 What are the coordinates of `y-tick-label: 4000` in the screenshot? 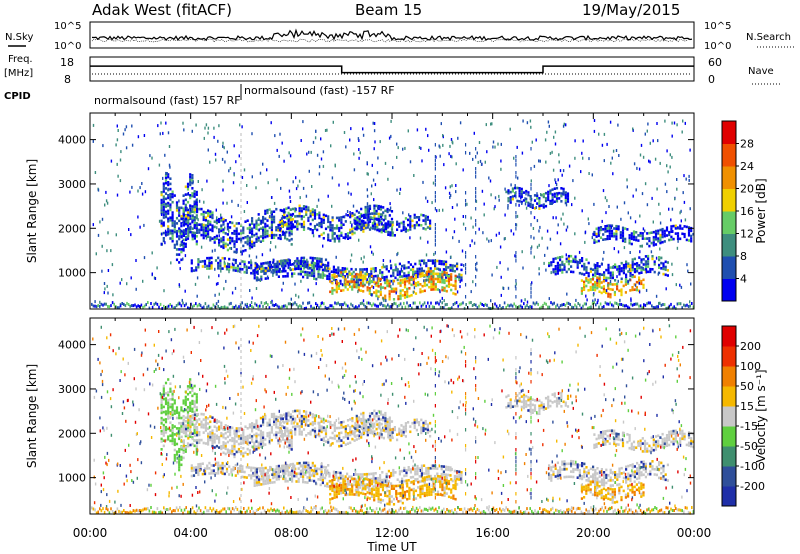 It's located at (72, 140).